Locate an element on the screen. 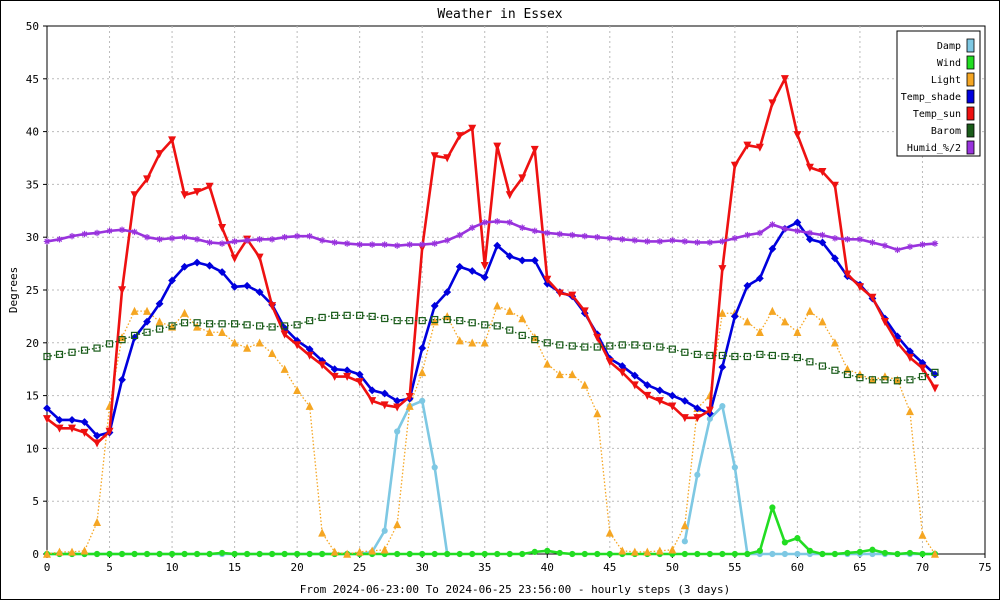  x-tick-label: 5 is located at coordinates (109, 567).